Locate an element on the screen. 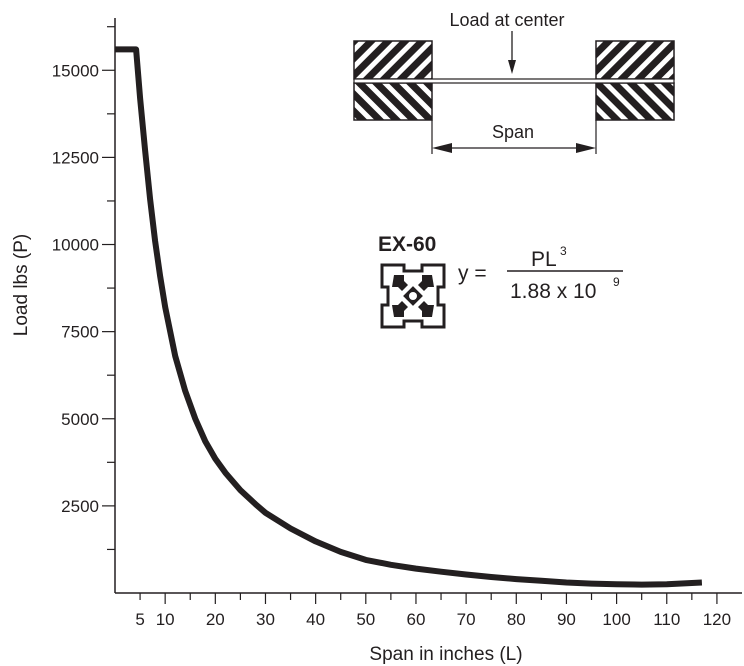 This screenshot has width=744, height=666. x-tick-label: 20 is located at coordinates (215, 619).